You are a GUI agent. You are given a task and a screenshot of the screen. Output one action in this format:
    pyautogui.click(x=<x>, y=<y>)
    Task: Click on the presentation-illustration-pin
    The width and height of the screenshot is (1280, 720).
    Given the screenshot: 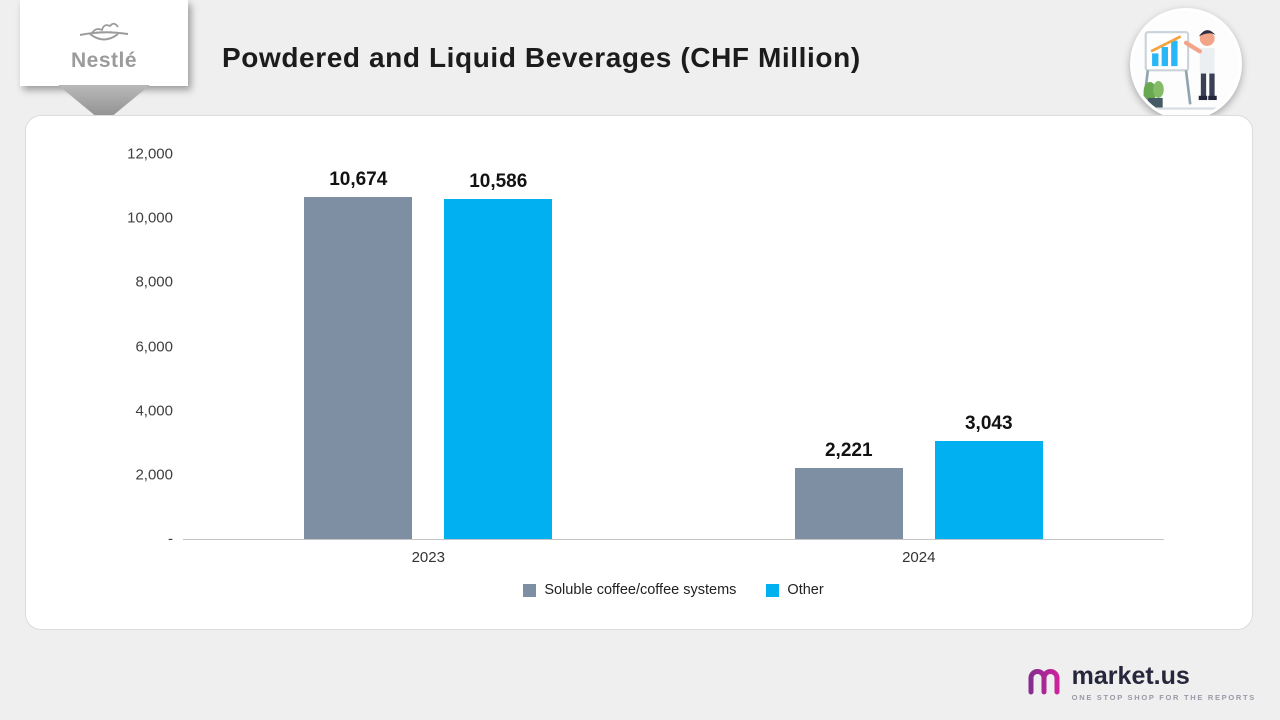 What is the action you would take?
    pyautogui.click(x=1186, y=73)
    